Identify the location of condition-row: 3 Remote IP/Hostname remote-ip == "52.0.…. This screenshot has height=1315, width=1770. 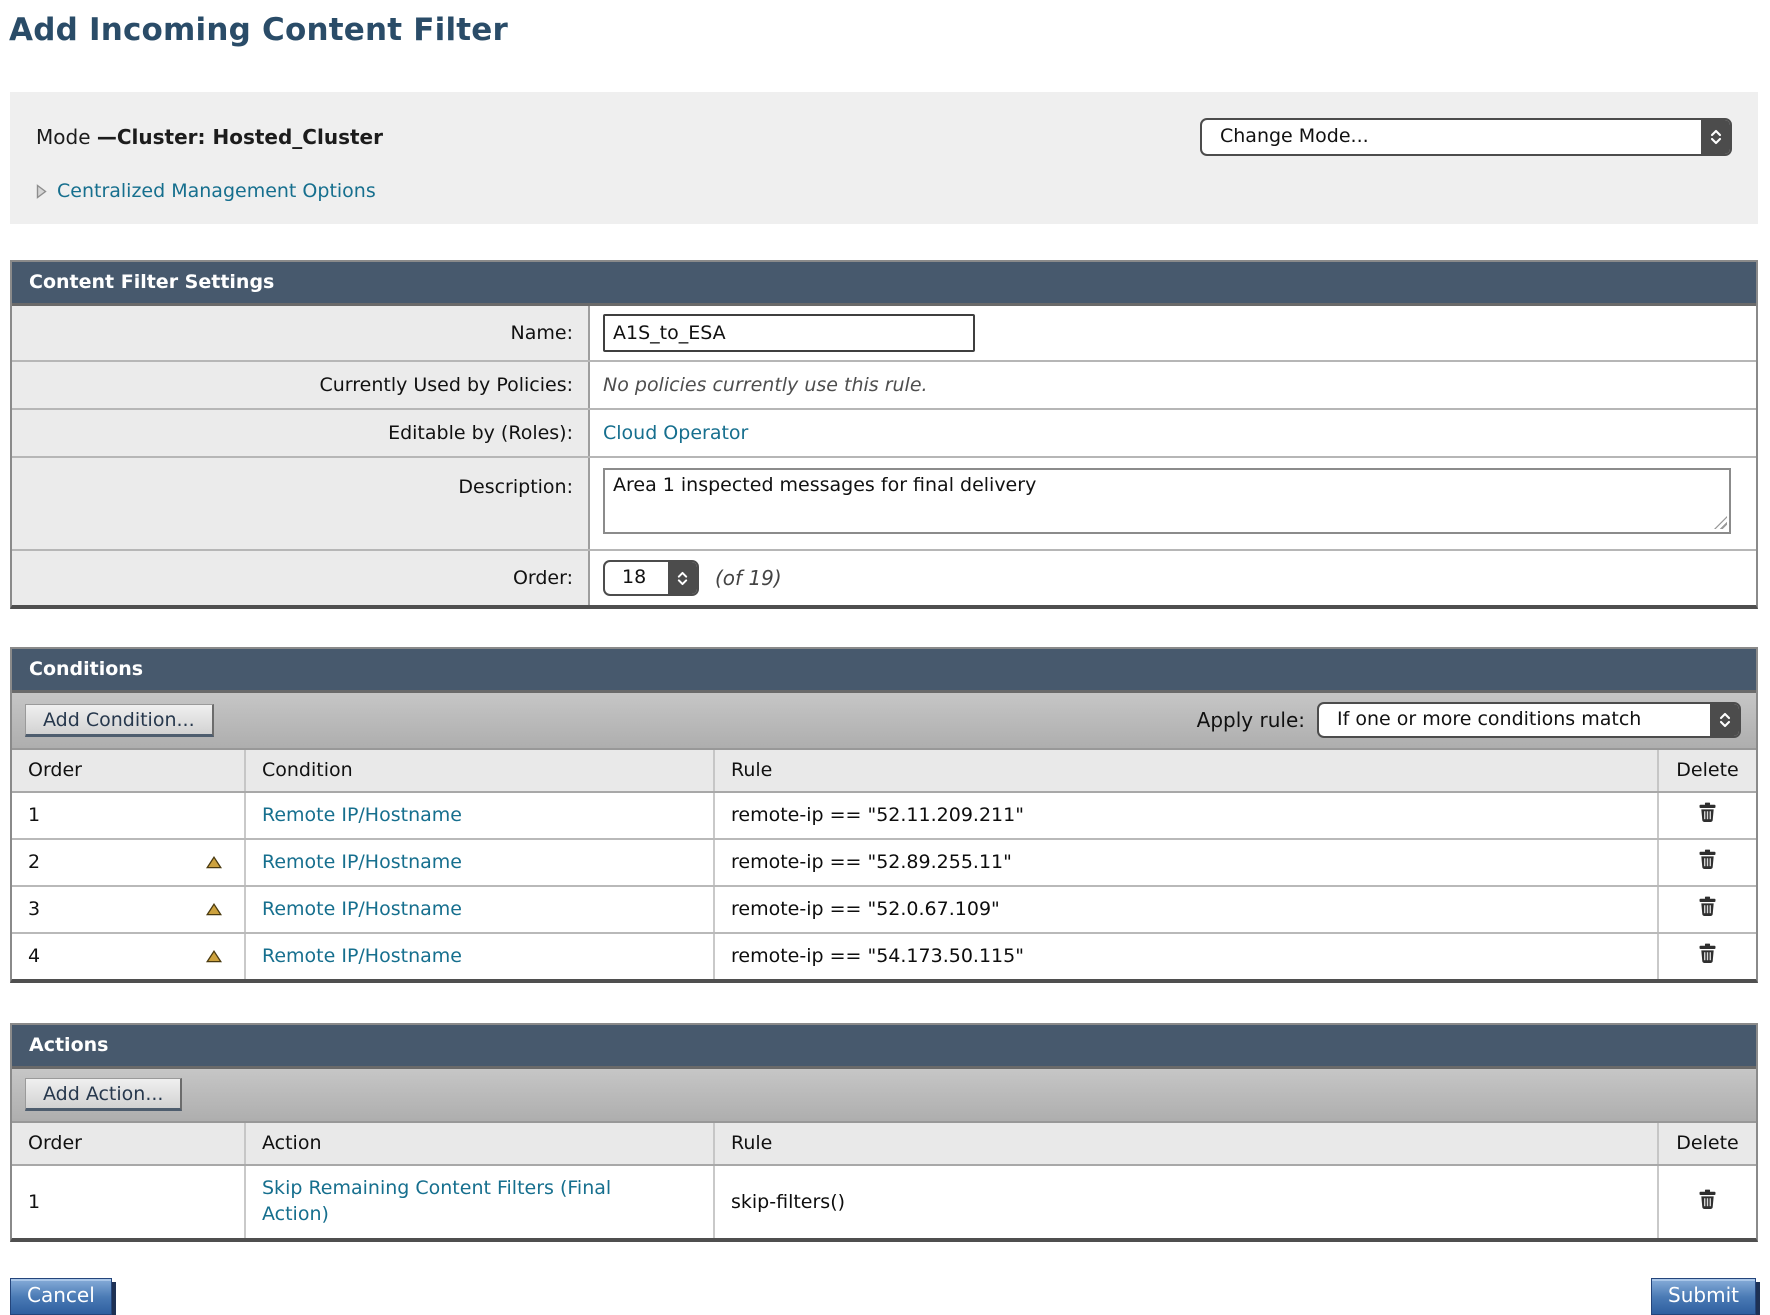
(884, 910).